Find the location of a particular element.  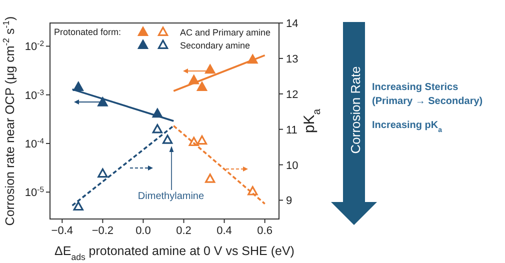

annotation: Dimethylamine is located at coordinates (171, 196).